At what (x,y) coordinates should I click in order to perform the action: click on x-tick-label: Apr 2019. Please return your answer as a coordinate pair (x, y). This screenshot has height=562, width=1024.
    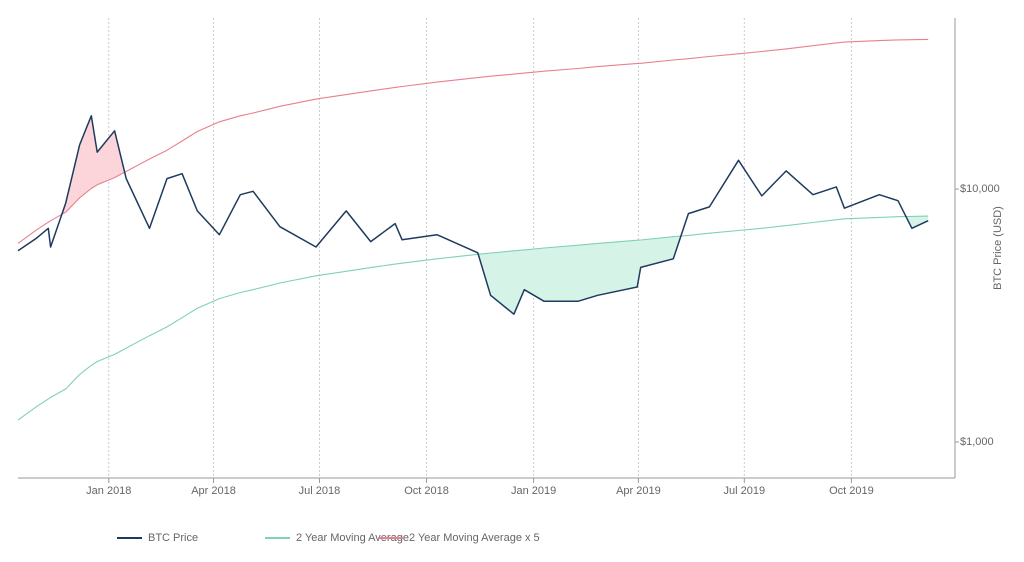
    Looking at the image, I should click on (638, 491).